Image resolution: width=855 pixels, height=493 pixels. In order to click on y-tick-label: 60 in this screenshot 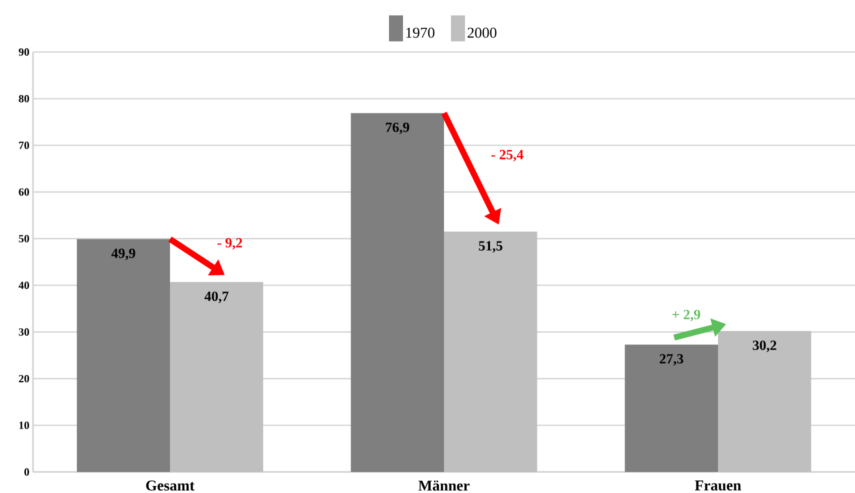, I will do `click(24, 192)`.